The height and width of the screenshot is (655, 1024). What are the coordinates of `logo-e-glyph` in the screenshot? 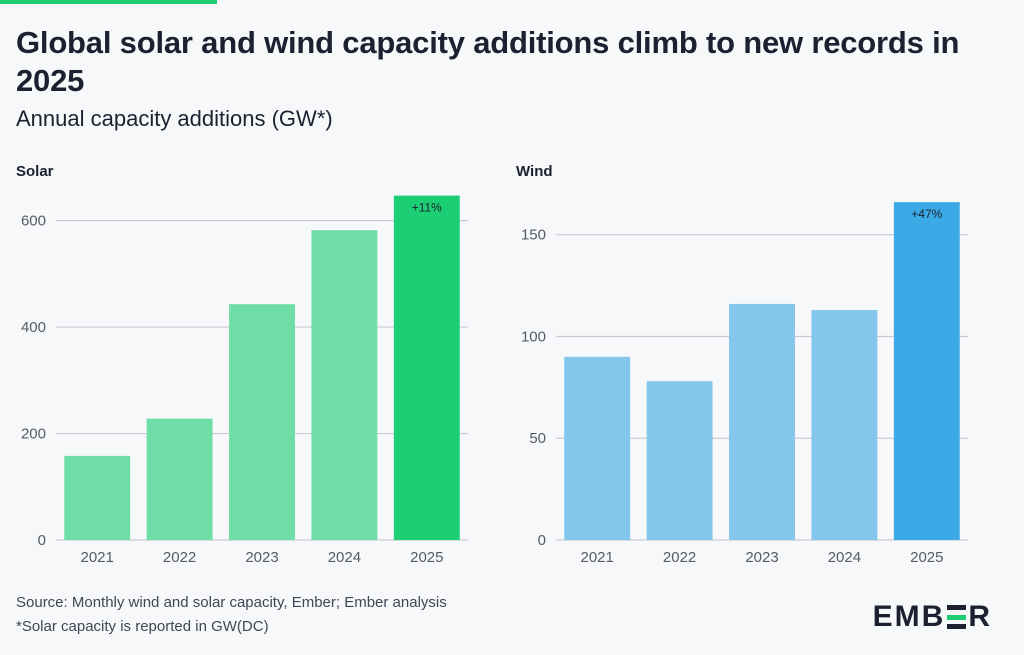 It's located at (957, 617).